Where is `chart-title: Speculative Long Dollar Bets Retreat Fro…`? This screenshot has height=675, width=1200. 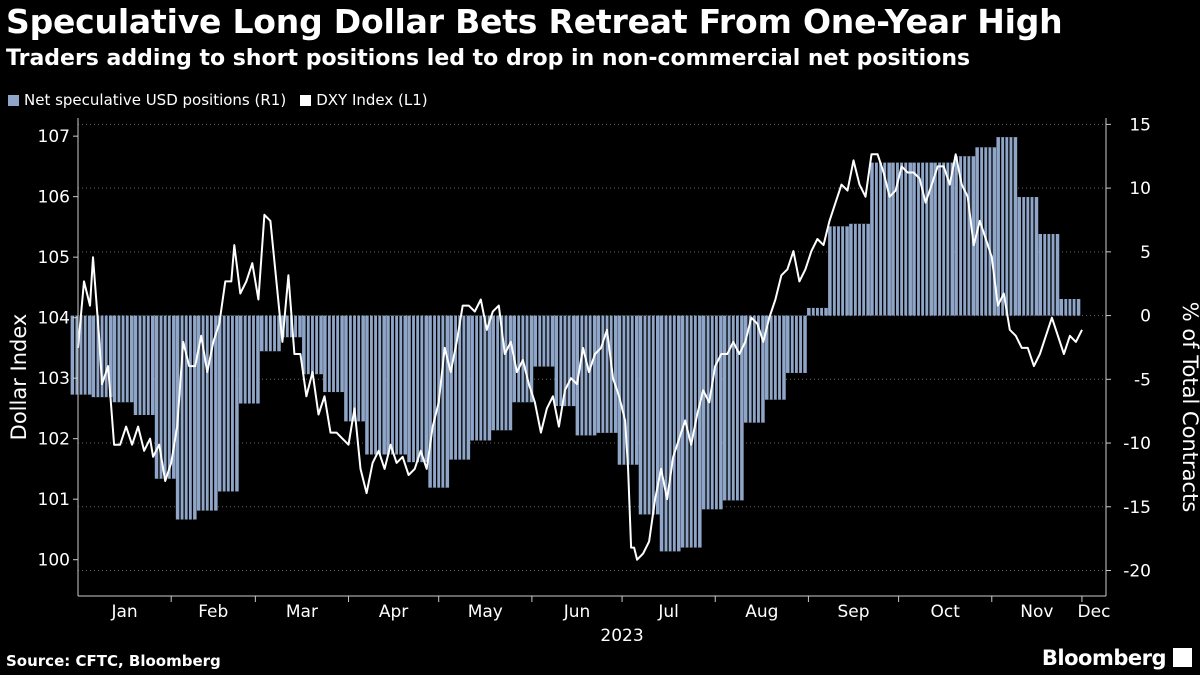 chart-title: Speculative Long Dollar Bets Retreat Fro… is located at coordinates (534, 21).